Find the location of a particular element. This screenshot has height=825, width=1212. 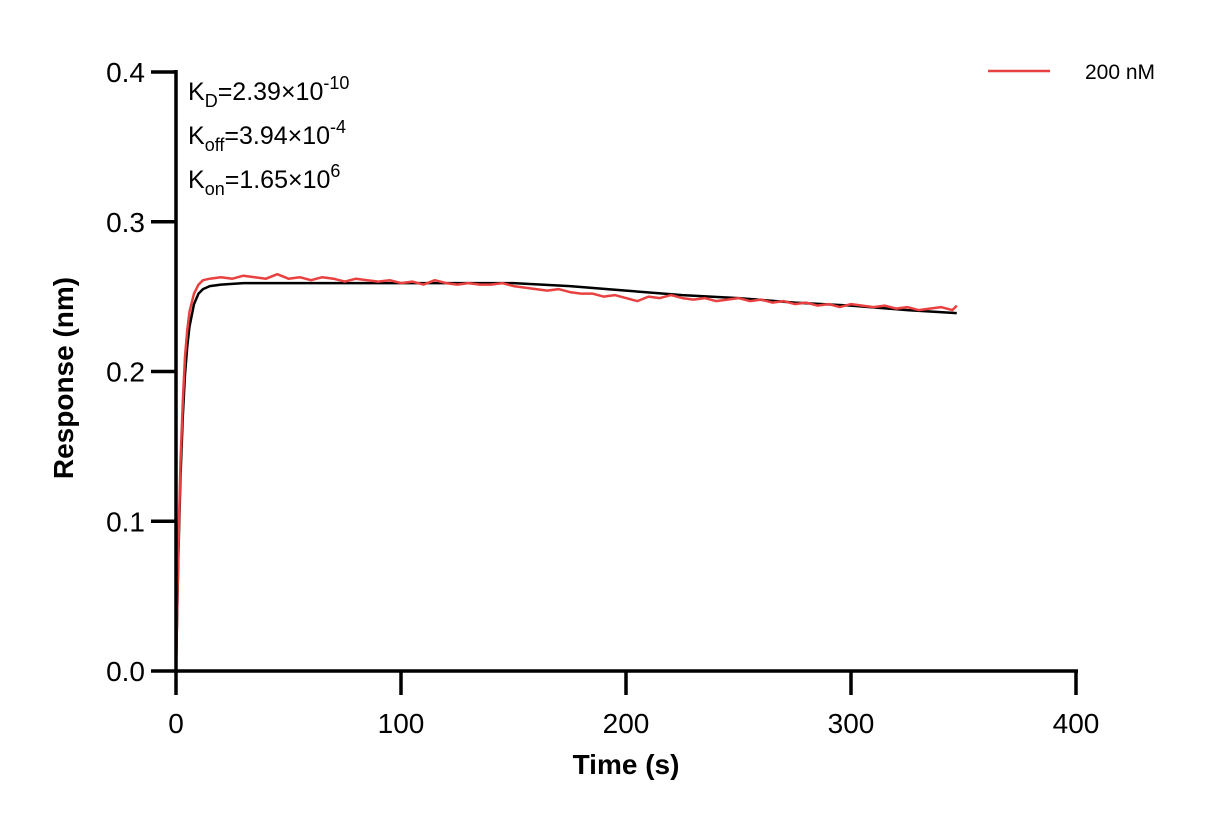

y-tick-label: 0.2 is located at coordinates (125, 372).